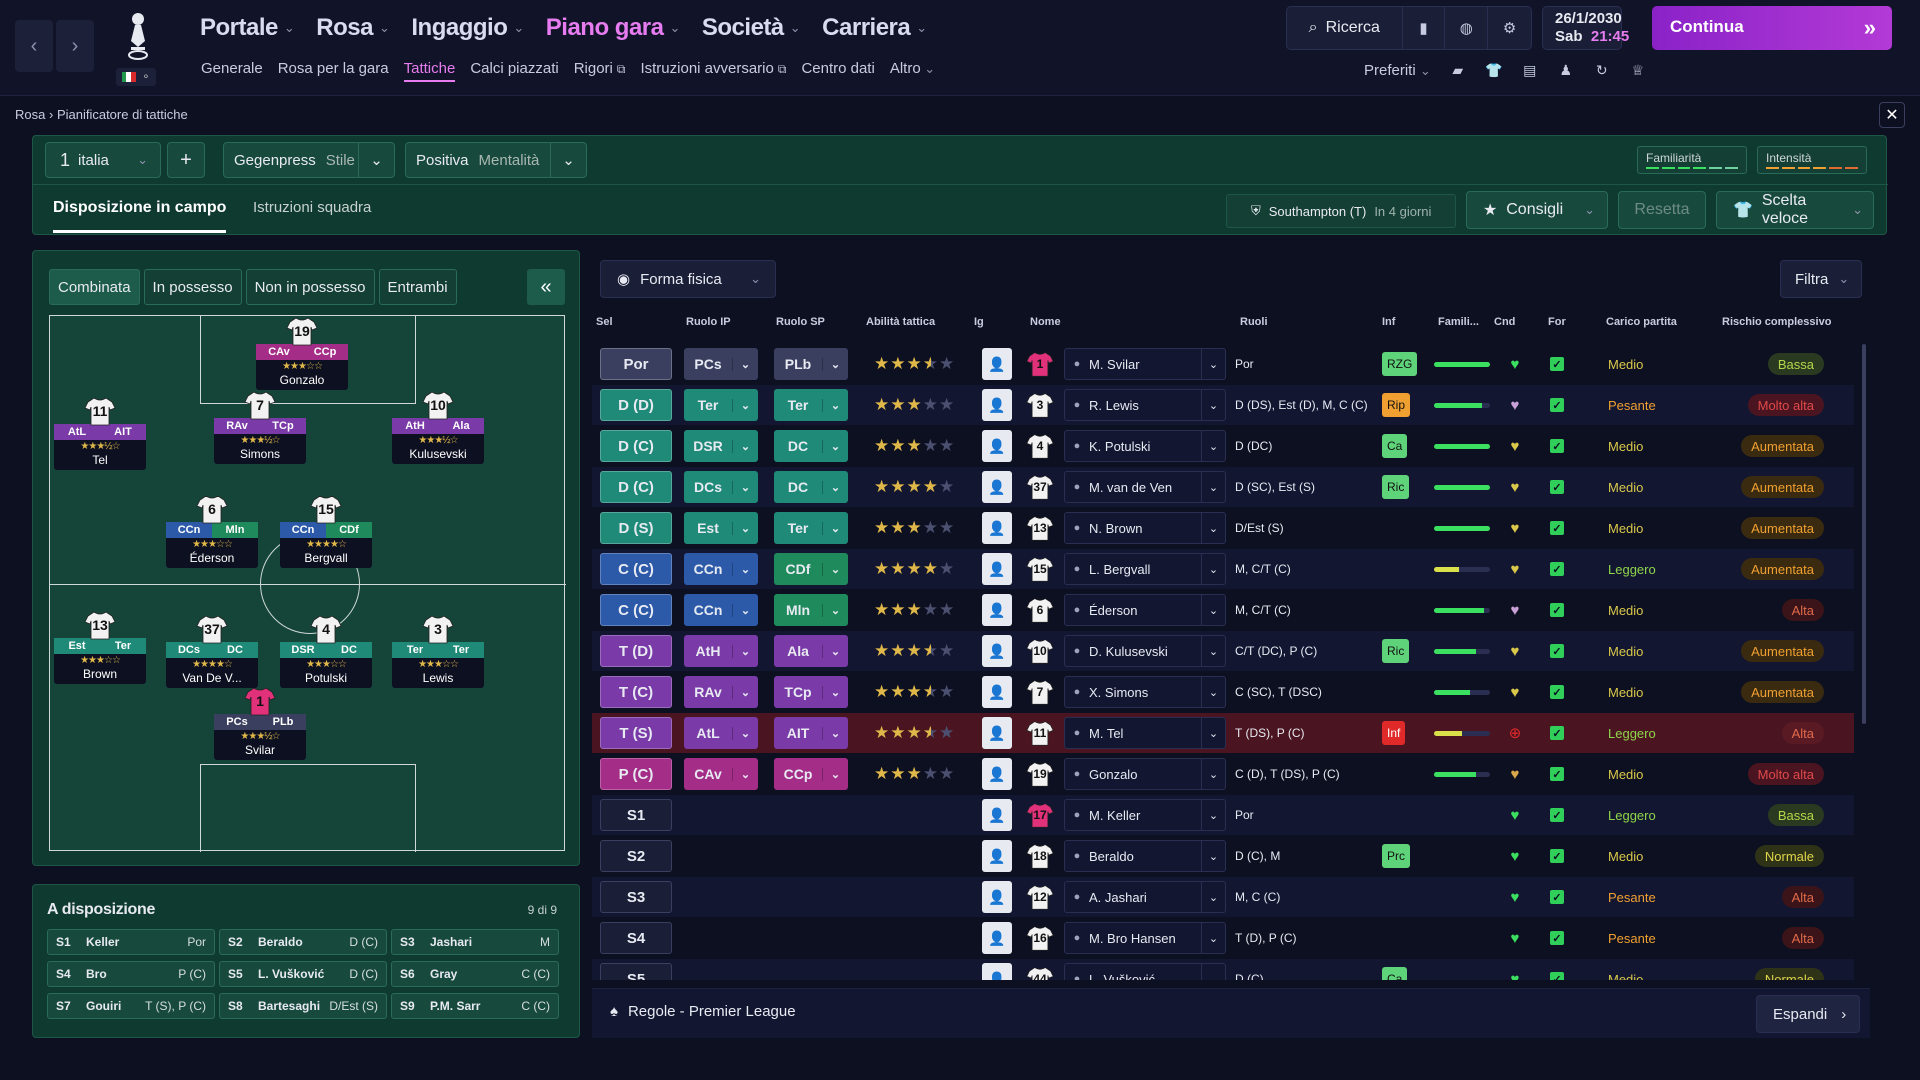  What do you see at coordinates (1812, 160) in the screenshot?
I see `intensity-meter: Intensità` at bounding box center [1812, 160].